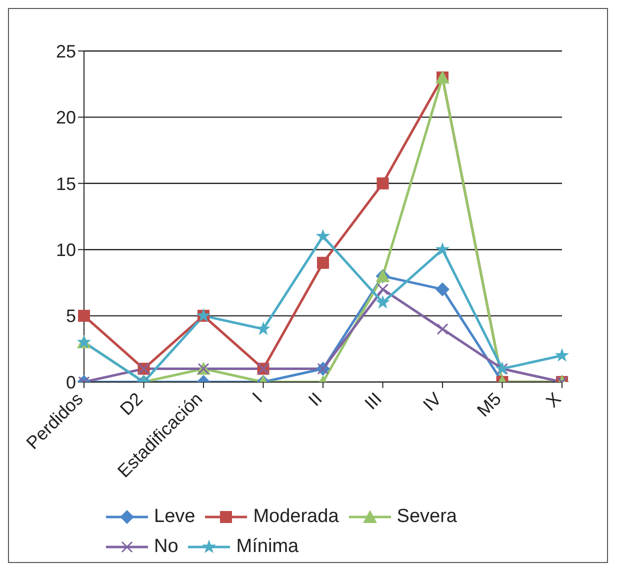 The height and width of the screenshot is (572, 617). Describe the element at coordinates (71, 316) in the screenshot. I see `y-tick-label: 5` at that location.